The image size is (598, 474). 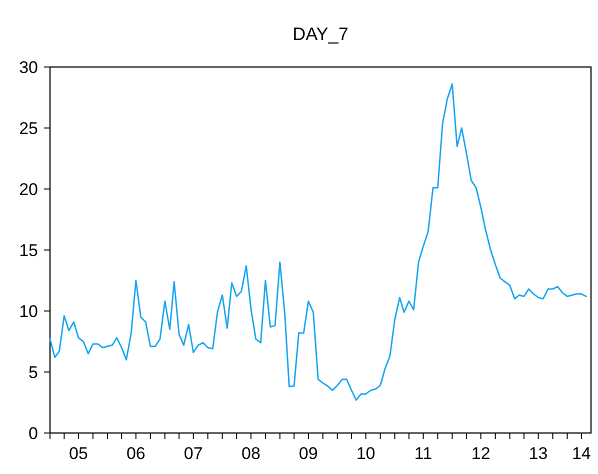 I want to click on y-tick-label: 5, so click(x=33, y=372).